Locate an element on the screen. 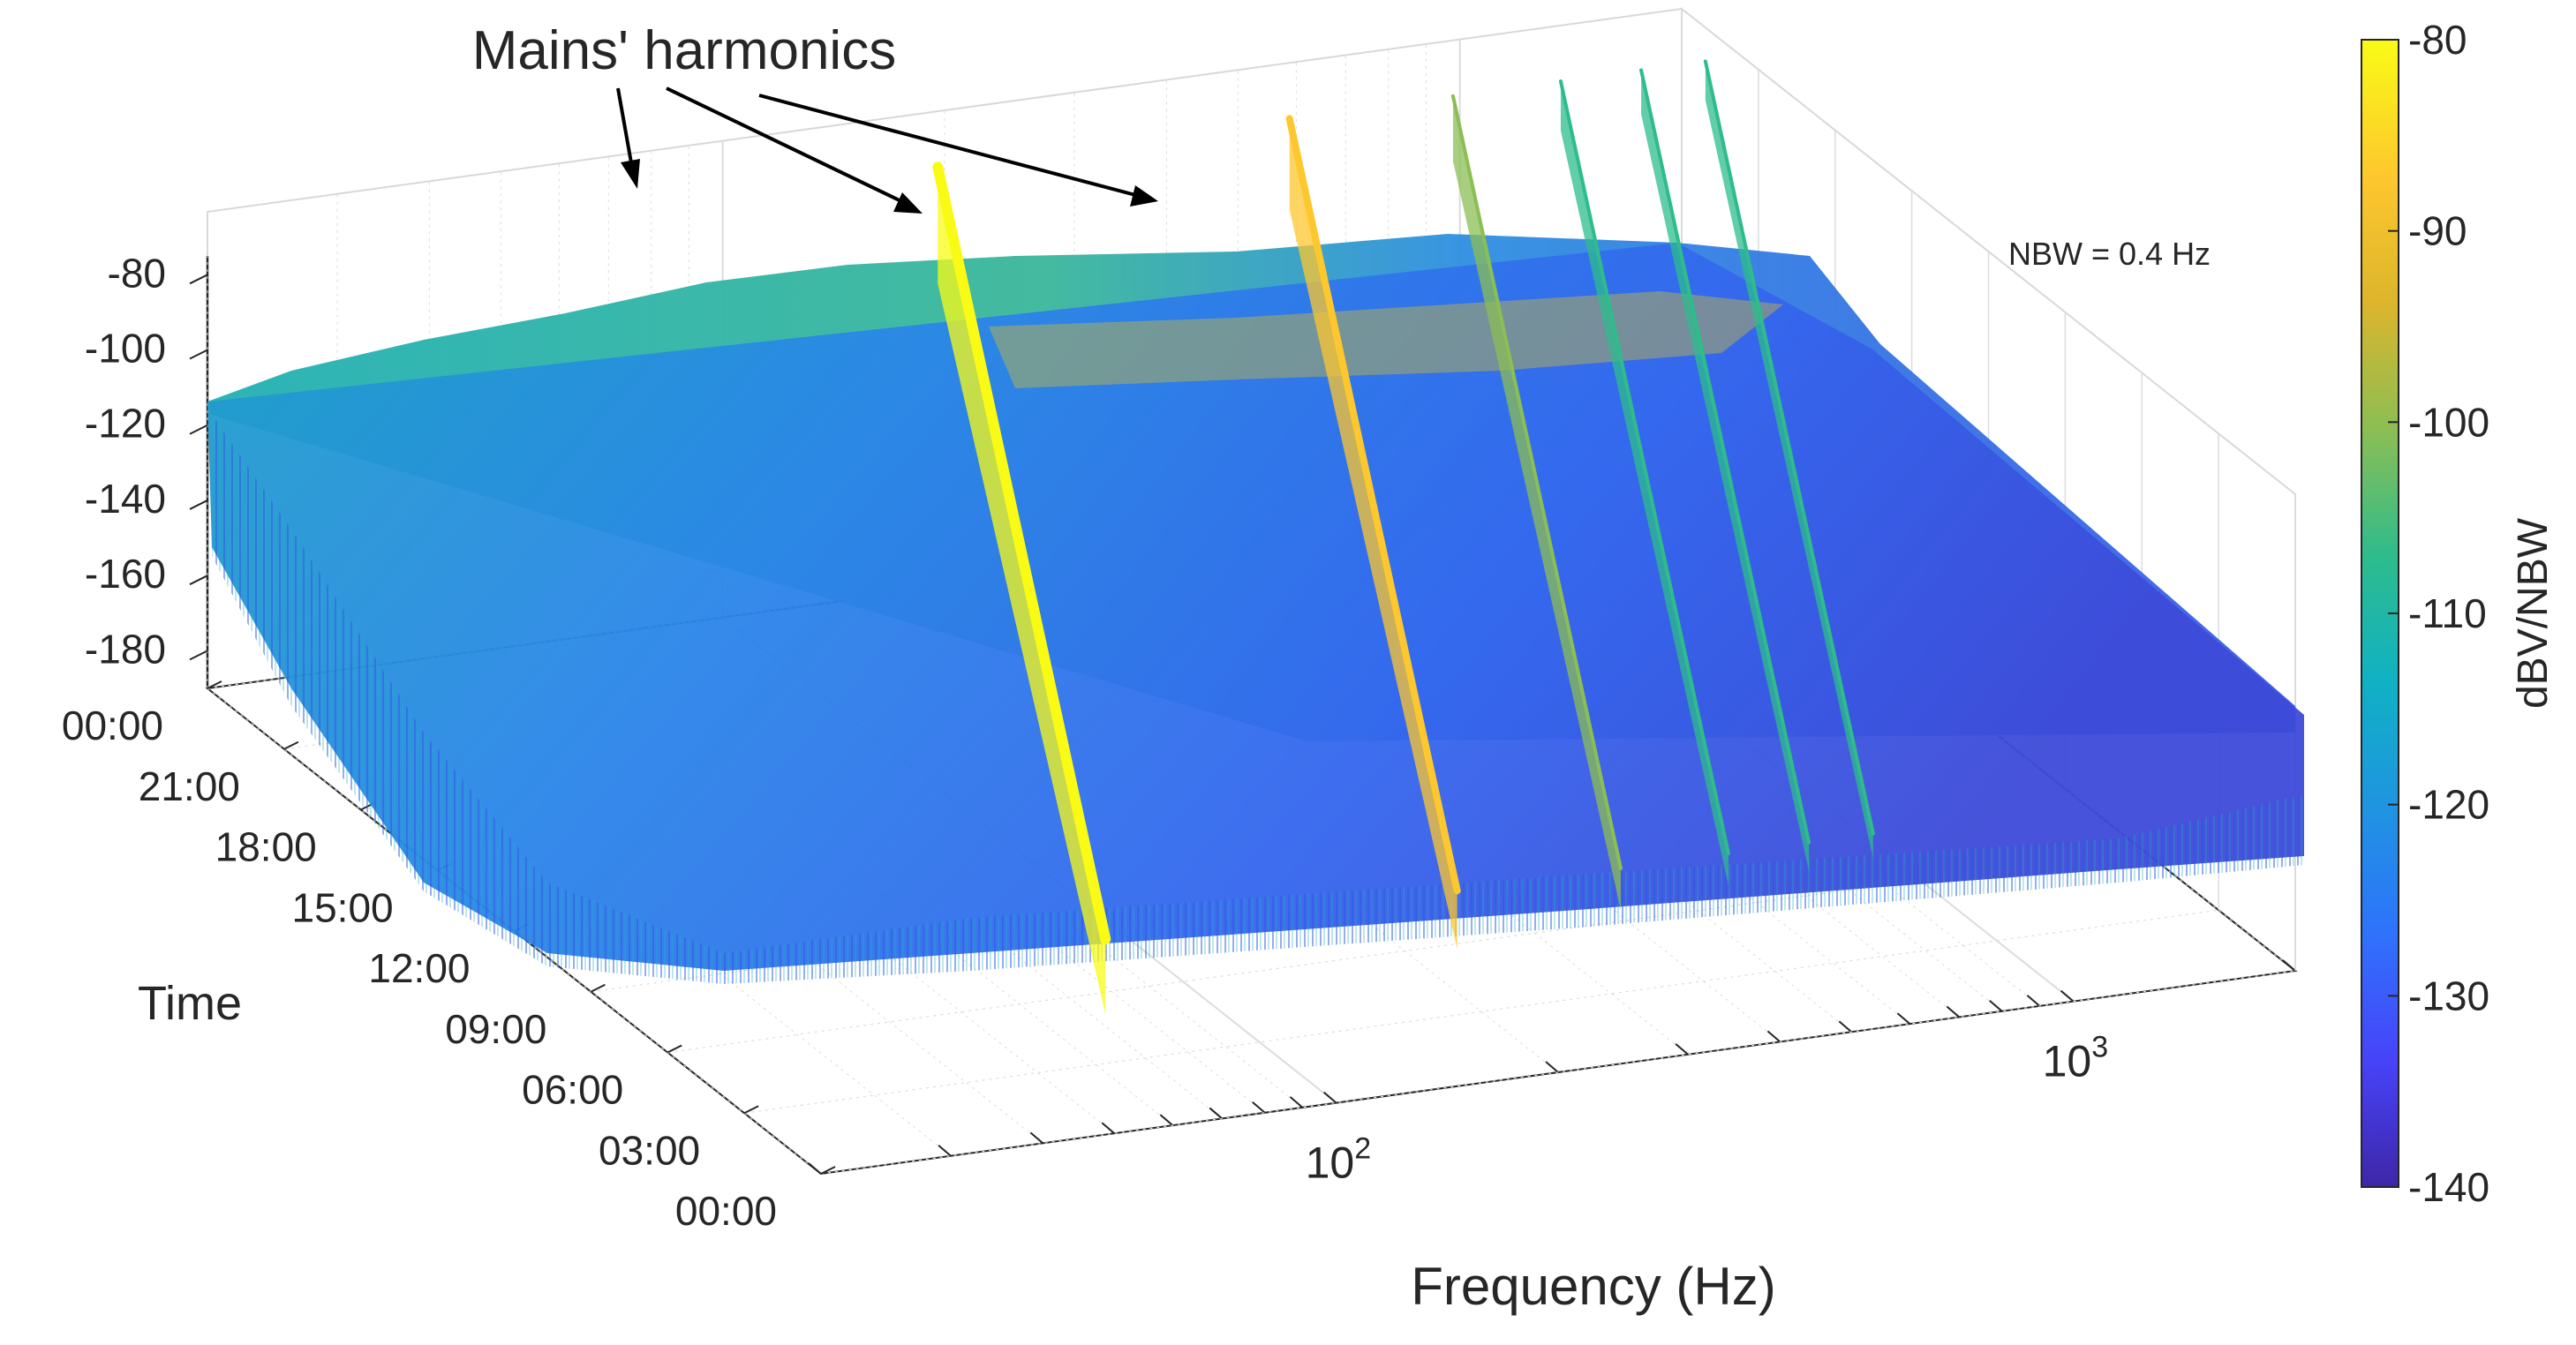  colorbar-tick-label: -100 is located at coordinates (2449, 422).